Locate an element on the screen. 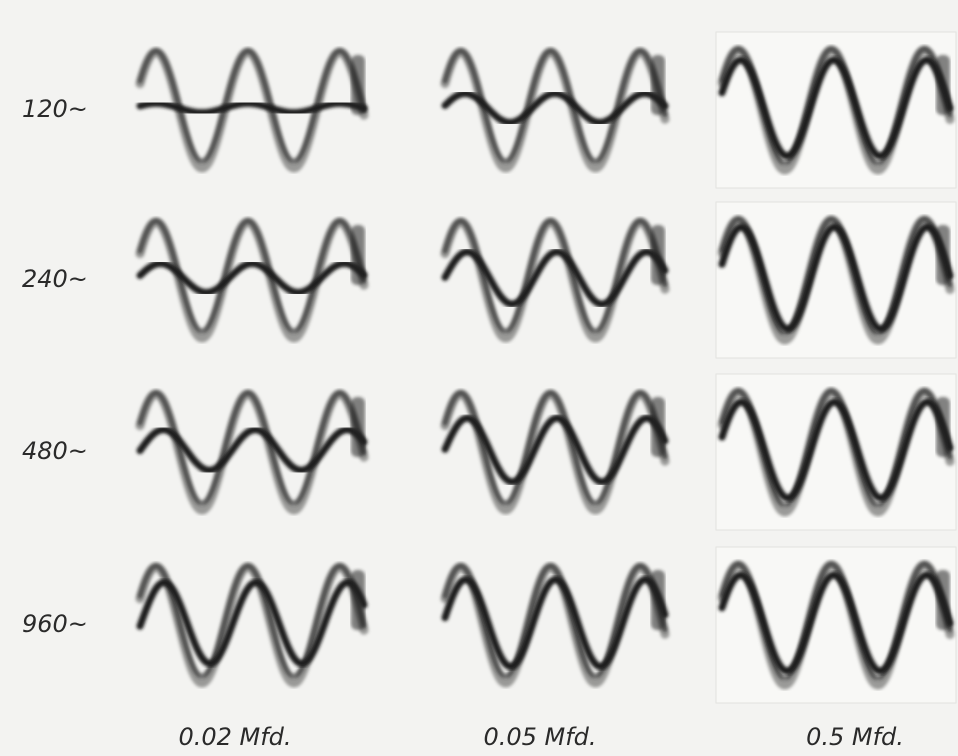  column-label: 0.5 Mfd. is located at coordinates (855, 737).